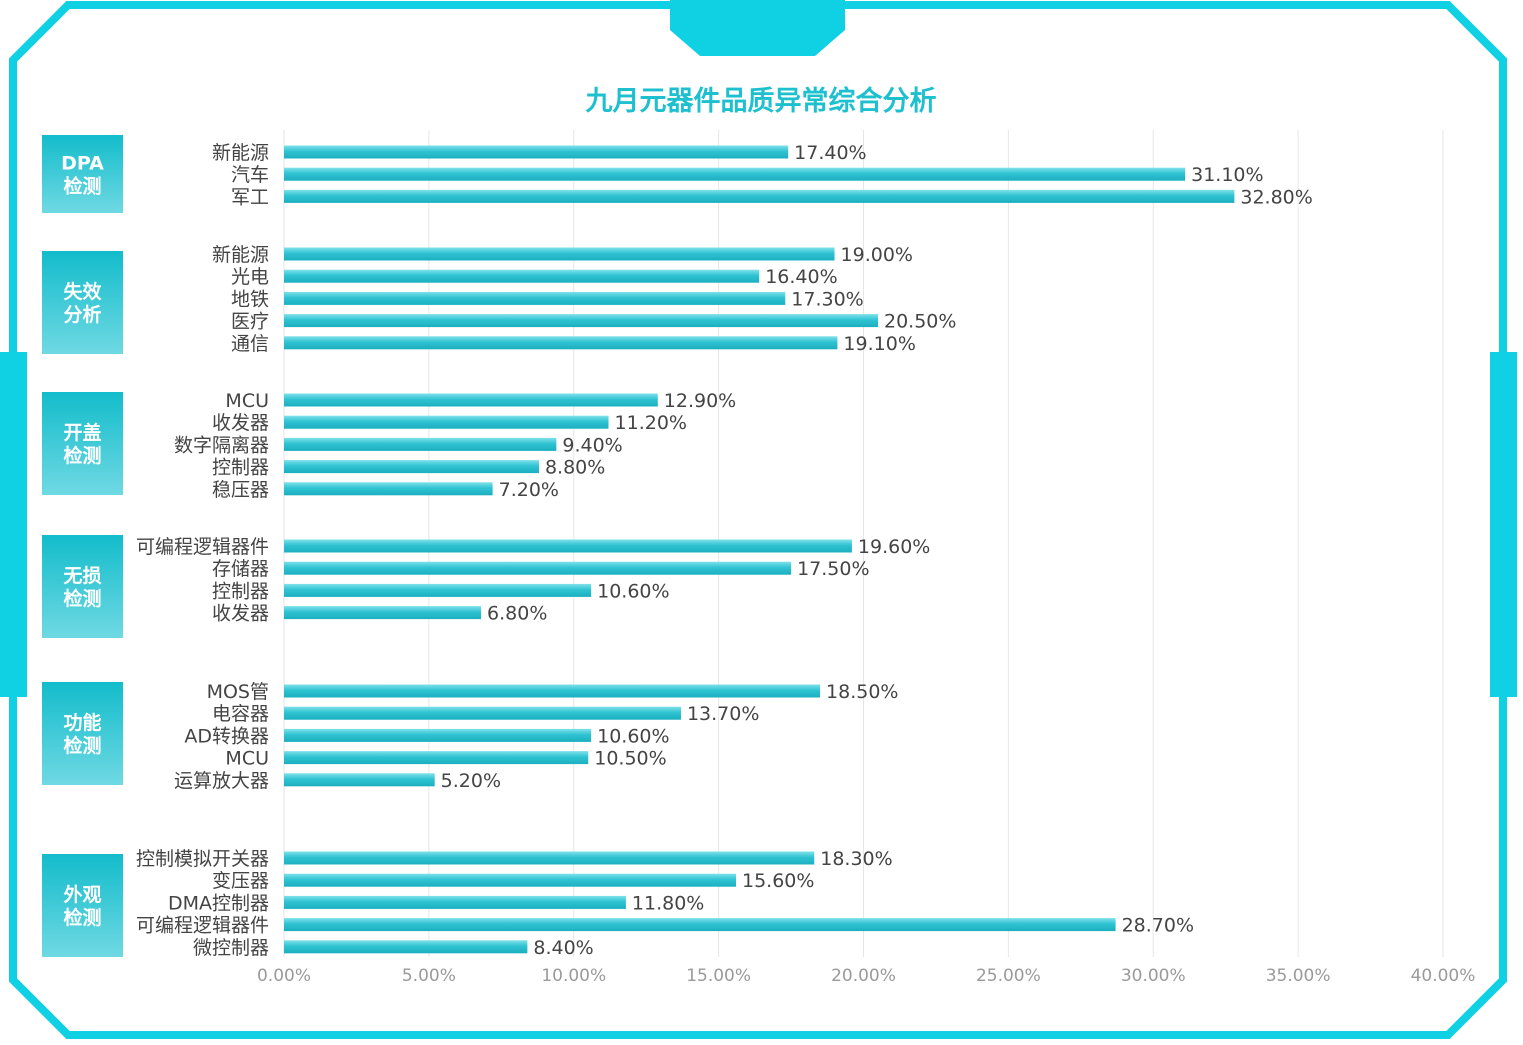 The image size is (1523, 1045). I want to click on value-label: 17.50%, so click(833, 569).